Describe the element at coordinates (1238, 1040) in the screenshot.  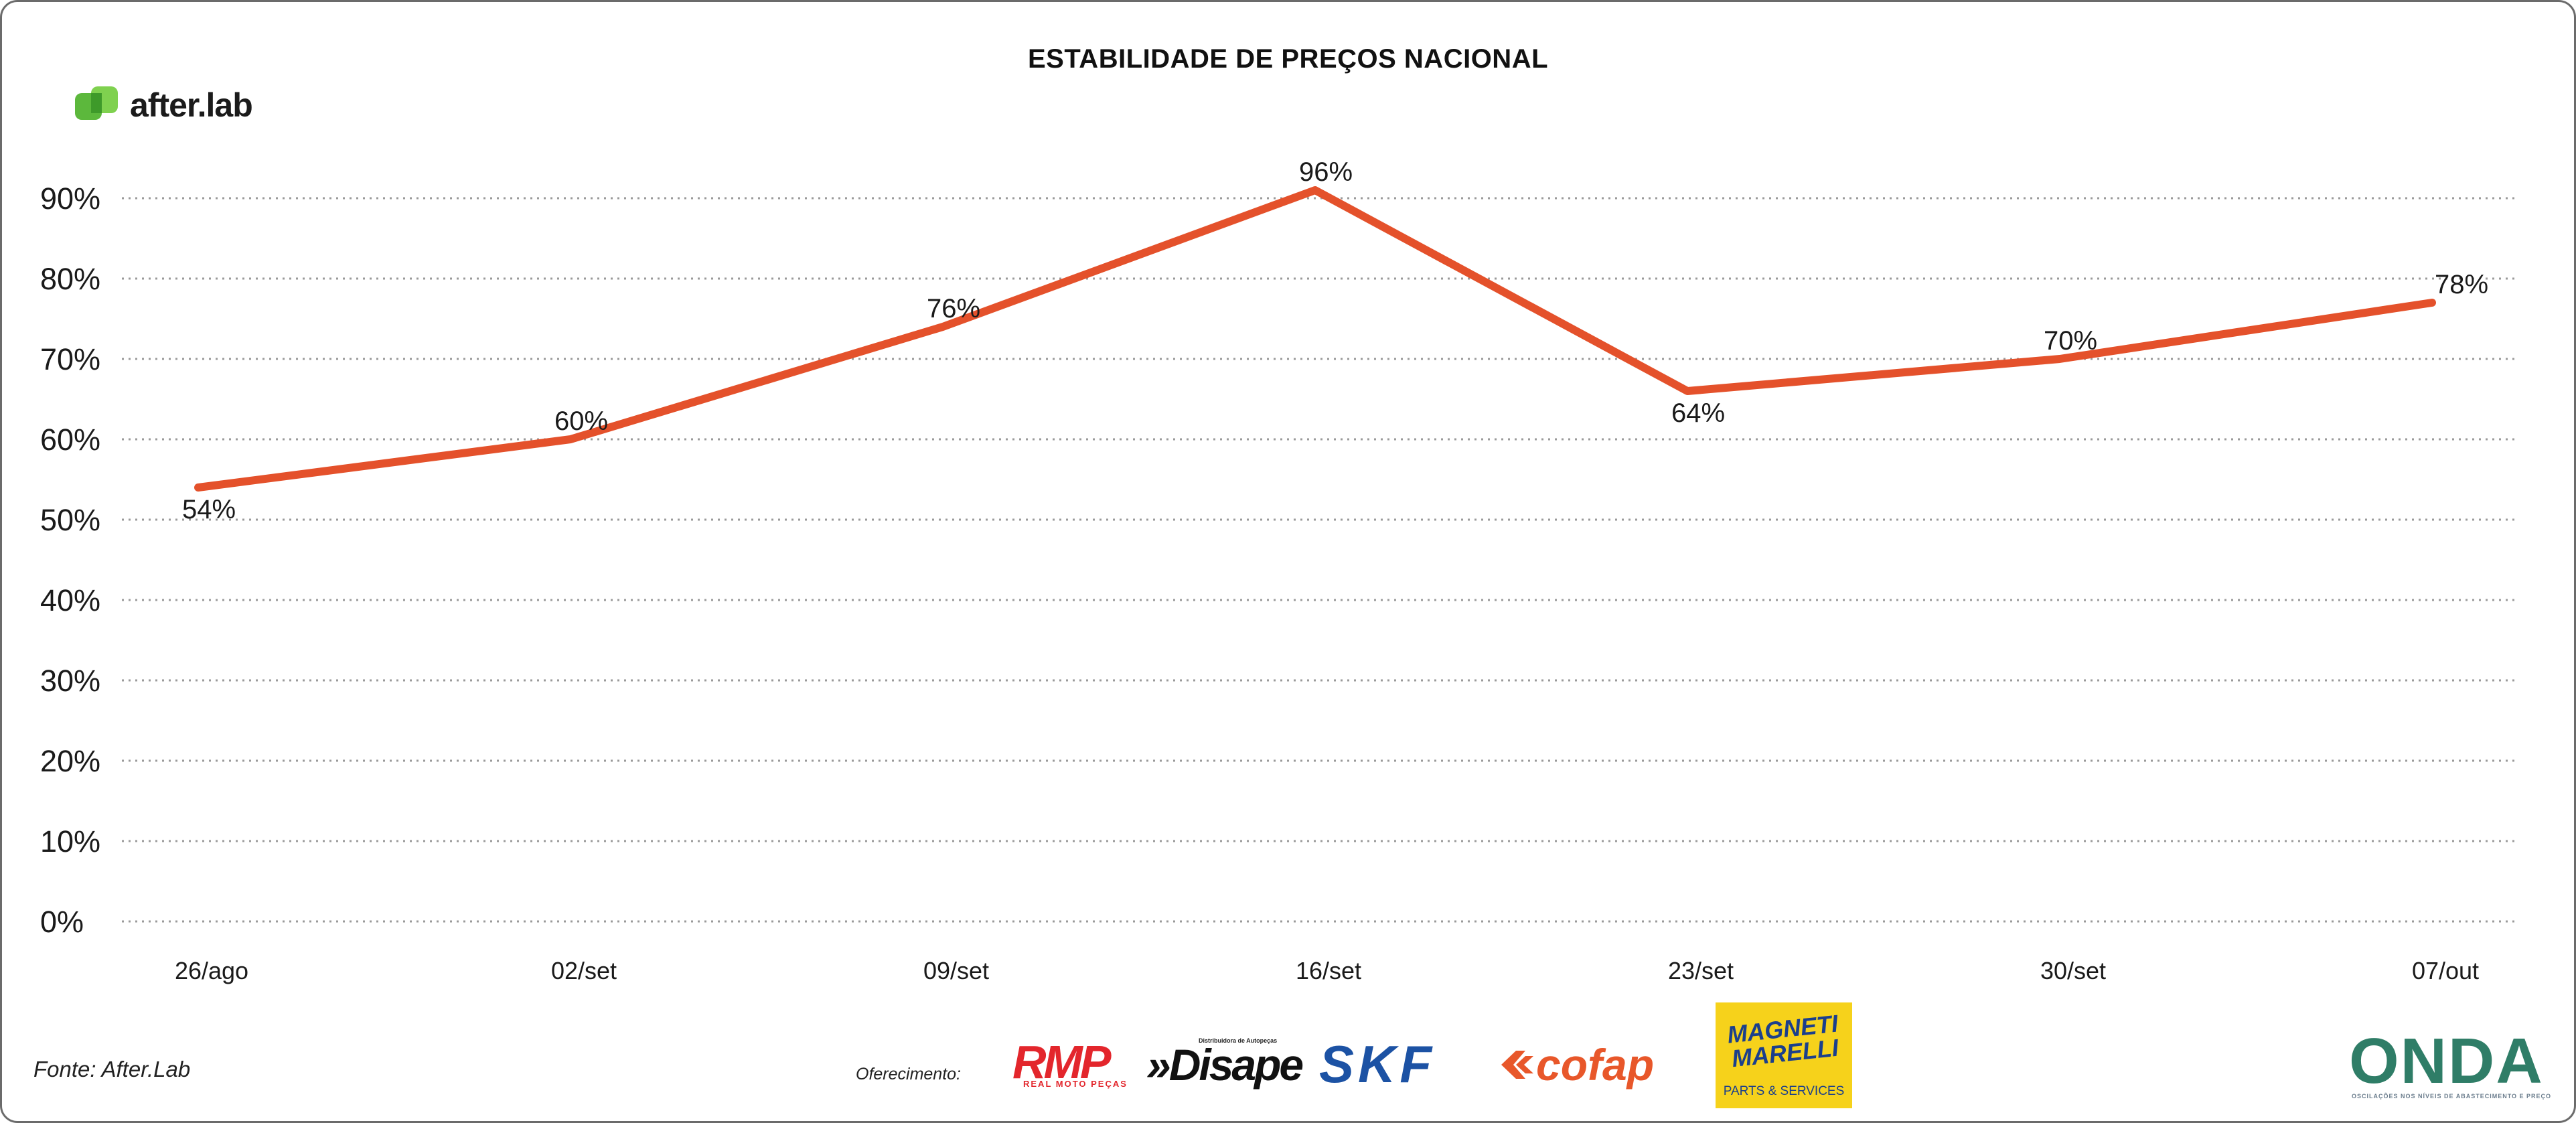
I see `disape-logo-subtitle: Distribuidora de Autopeças` at that location.